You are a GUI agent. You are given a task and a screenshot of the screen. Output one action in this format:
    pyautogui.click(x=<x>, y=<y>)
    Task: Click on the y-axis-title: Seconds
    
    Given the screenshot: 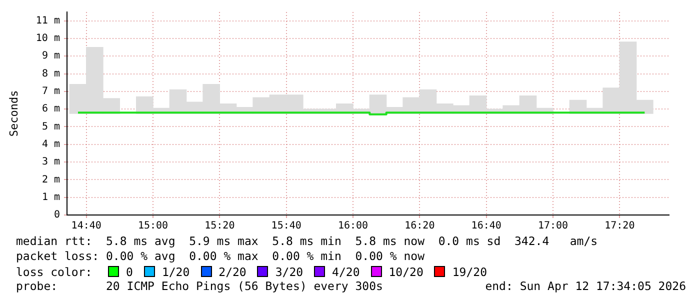 What is the action you would take?
    pyautogui.click(x=13, y=113)
    